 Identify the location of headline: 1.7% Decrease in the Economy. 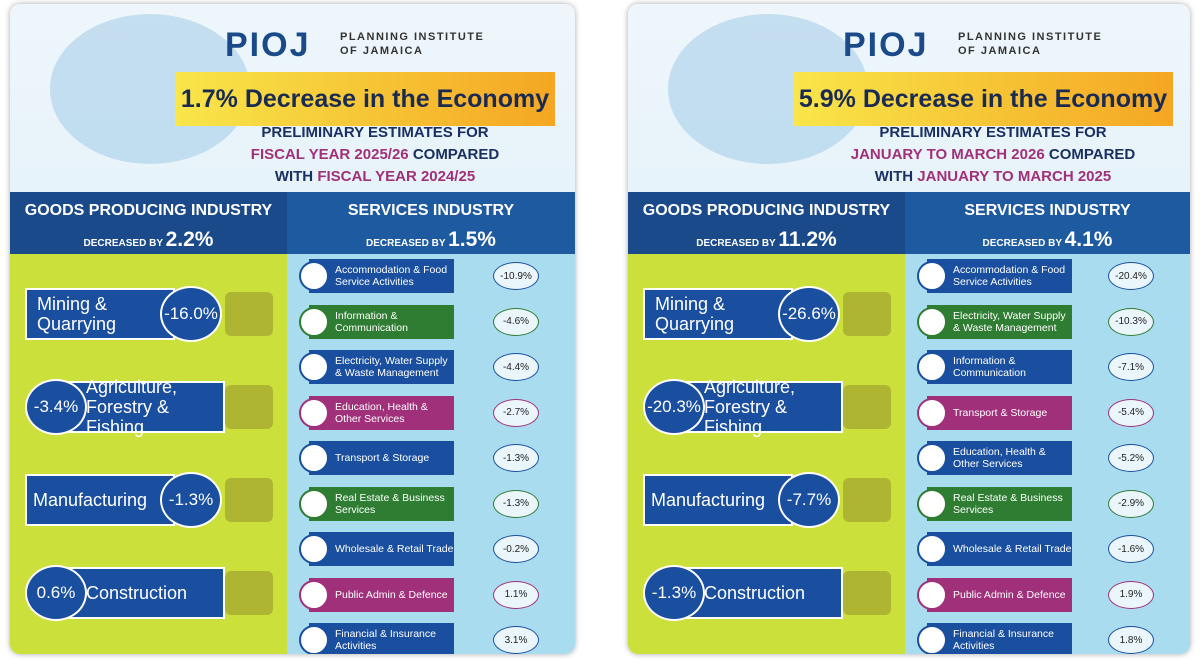
(365, 99).